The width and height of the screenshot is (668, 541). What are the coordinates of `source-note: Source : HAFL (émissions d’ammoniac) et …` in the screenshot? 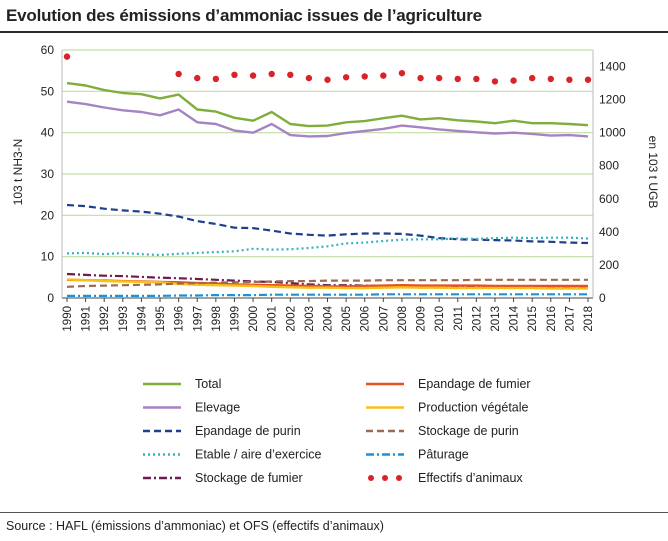 It's located at (195, 526).